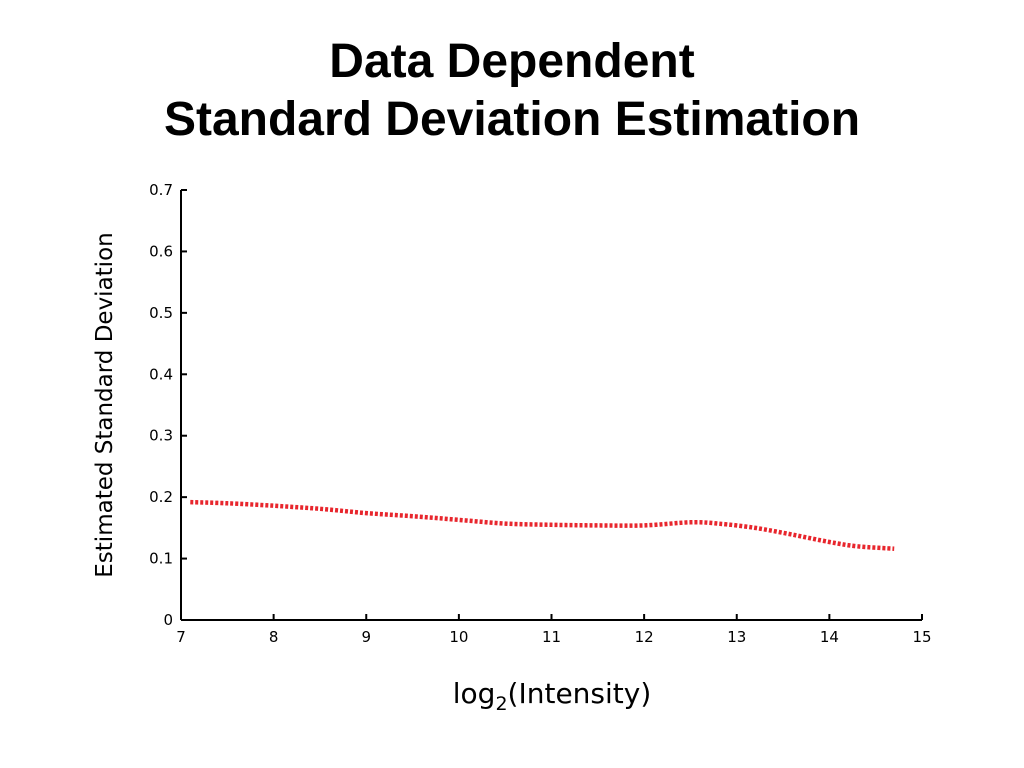 Image resolution: width=1024 pixels, height=768 pixels. What do you see at coordinates (474, 693) in the screenshot?
I see `x-axis-title-base: log` at bounding box center [474, 693].